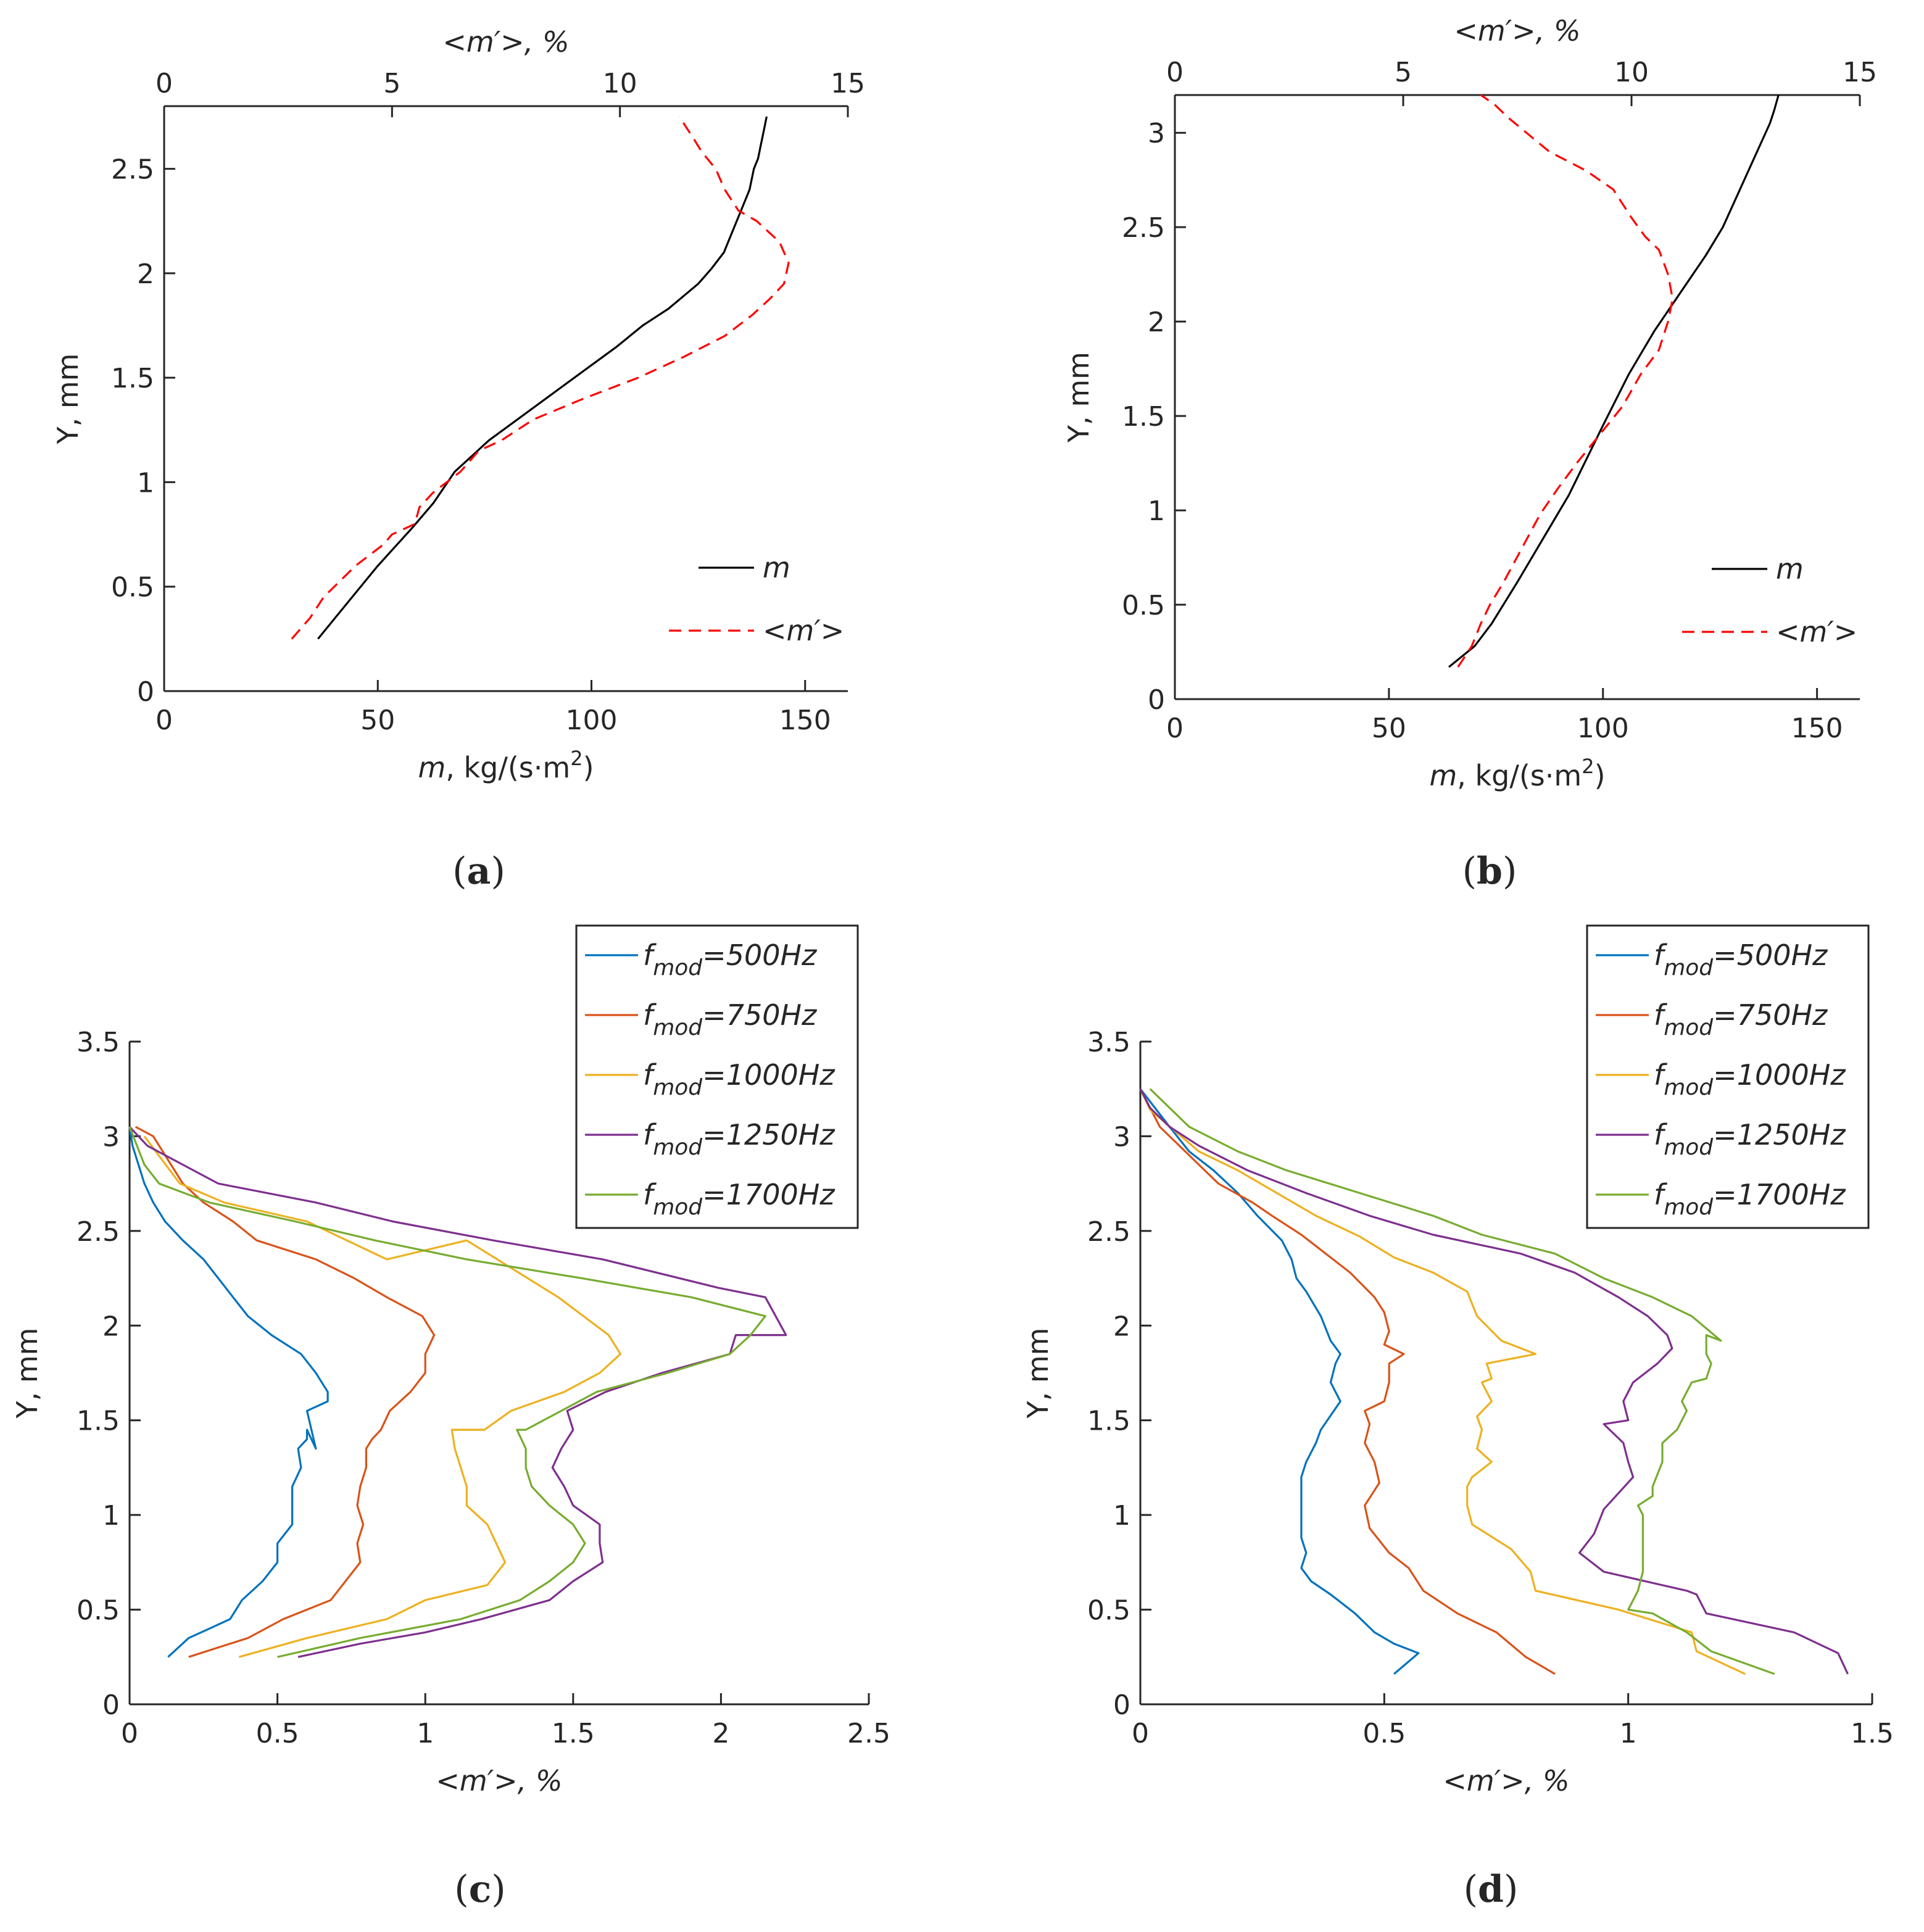 This screenshot has width=1924, height=1932. I want to click on caption-letter: d, so click(1491, 1889).